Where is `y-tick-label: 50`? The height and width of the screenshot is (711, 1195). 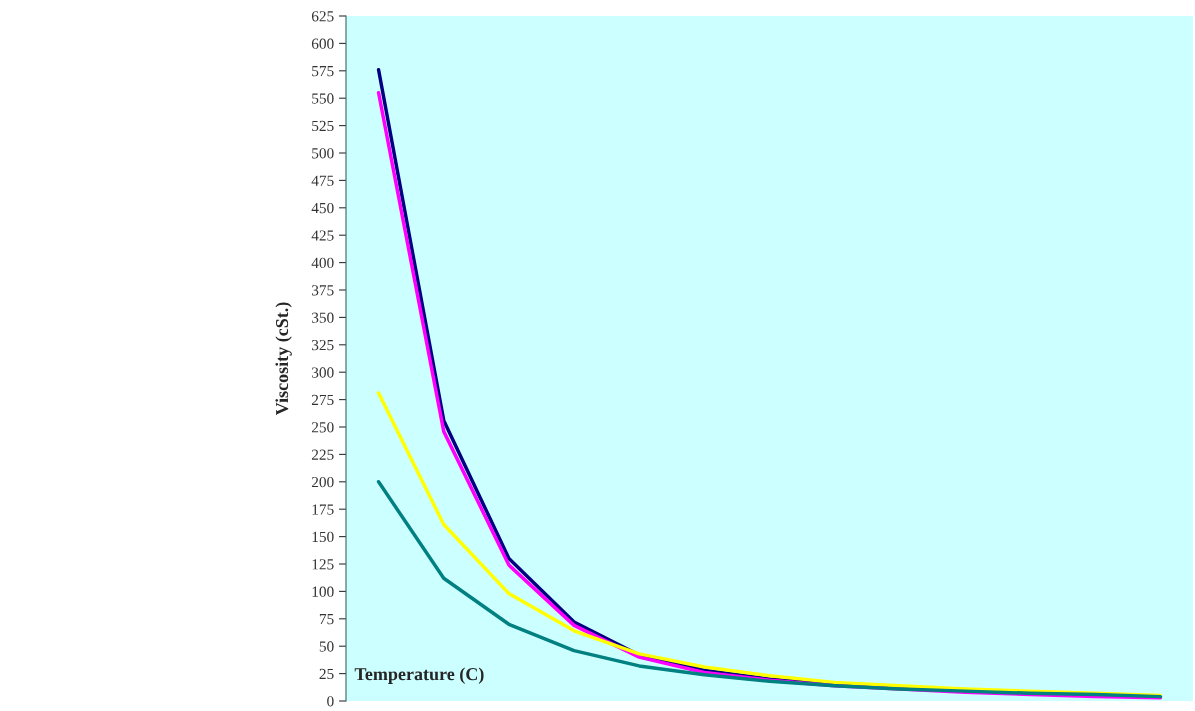
y-tick-label: 50 is located at coordinates (326, 646).